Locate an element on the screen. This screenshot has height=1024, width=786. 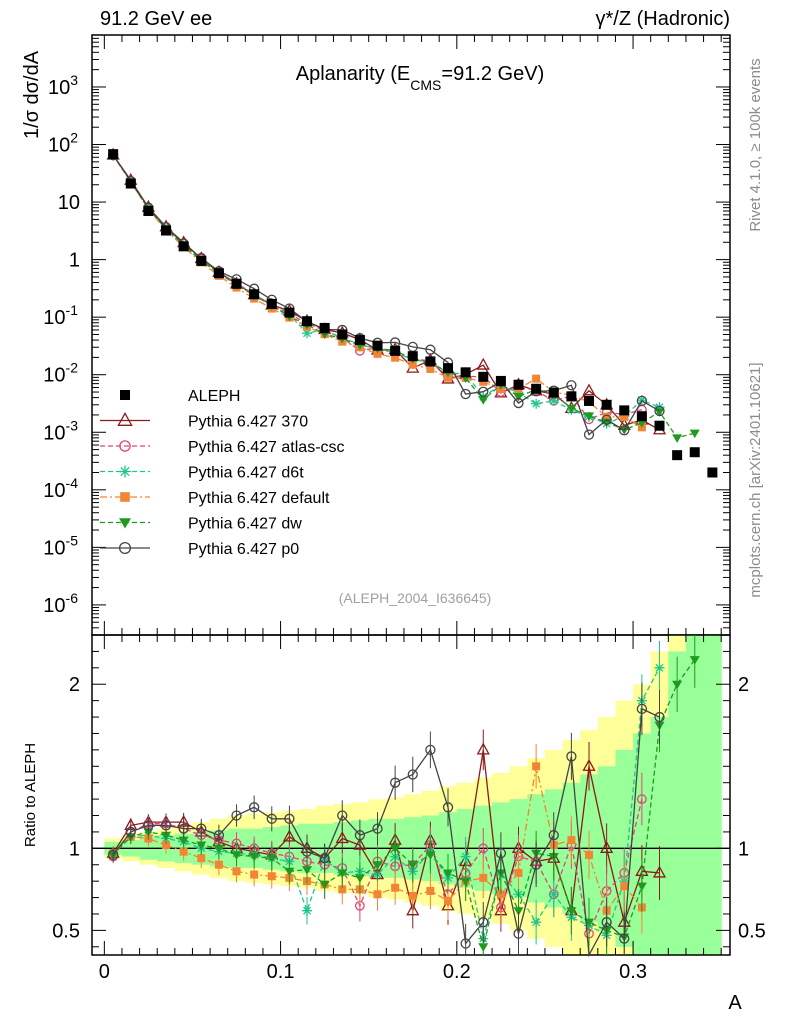
ytick-exp: 2 is located at coordinates (74, 138).